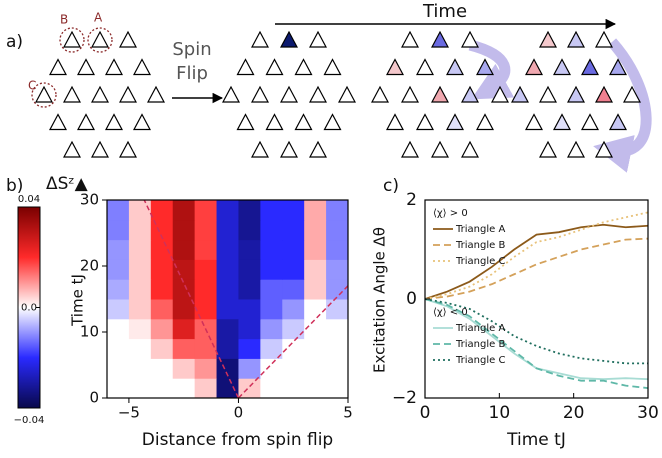  Describe the element at coordinates (536, 440) in the screenshot. I see `x-axis-label: Time tJ` at that location.